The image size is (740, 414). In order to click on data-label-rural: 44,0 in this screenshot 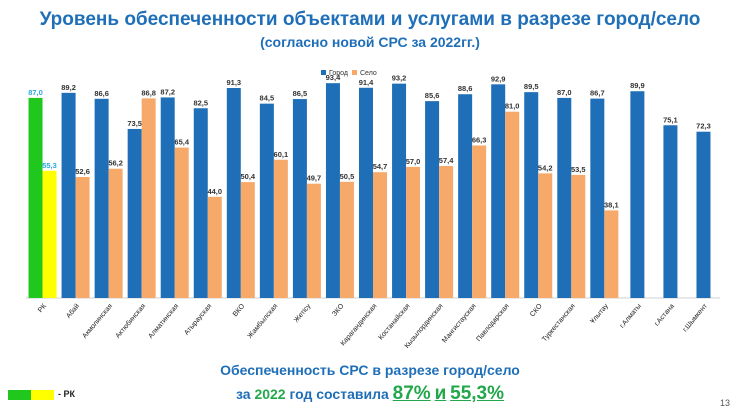, I will do `click(214, 191)`.